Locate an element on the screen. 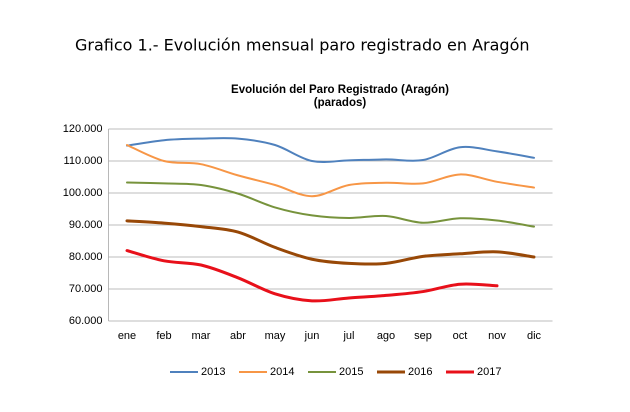 This screenshot has height=412, width=630. y-tick-label: 60.000 is located at coordinates (86, 321).